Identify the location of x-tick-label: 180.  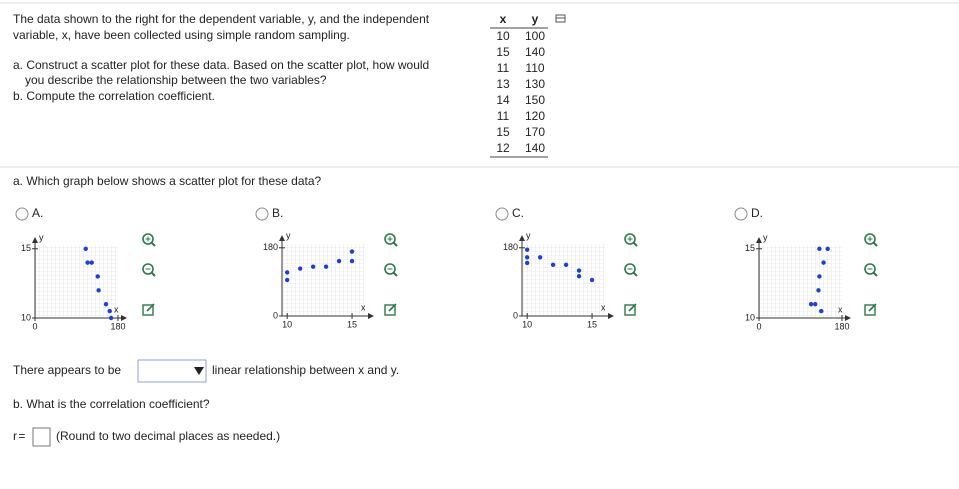
(841, 326).